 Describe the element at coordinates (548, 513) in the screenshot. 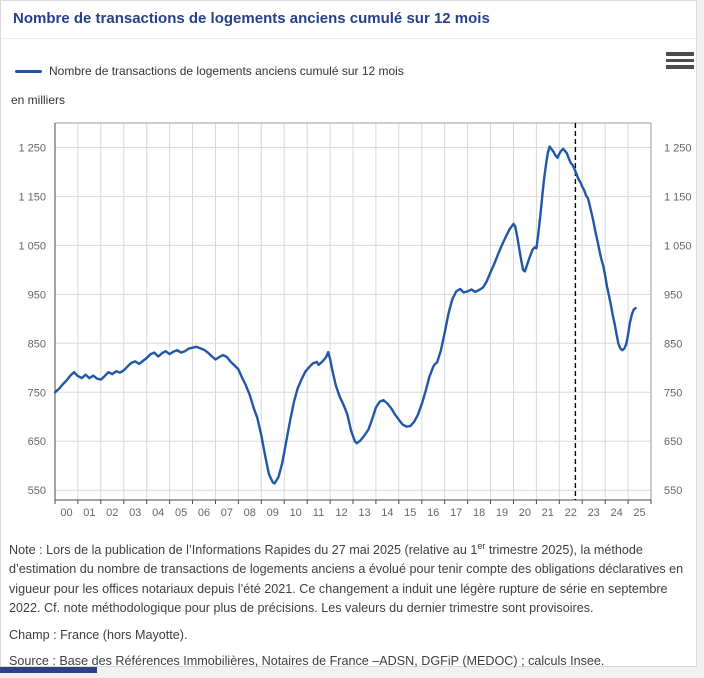

I see `svg-text: 21` at that location.